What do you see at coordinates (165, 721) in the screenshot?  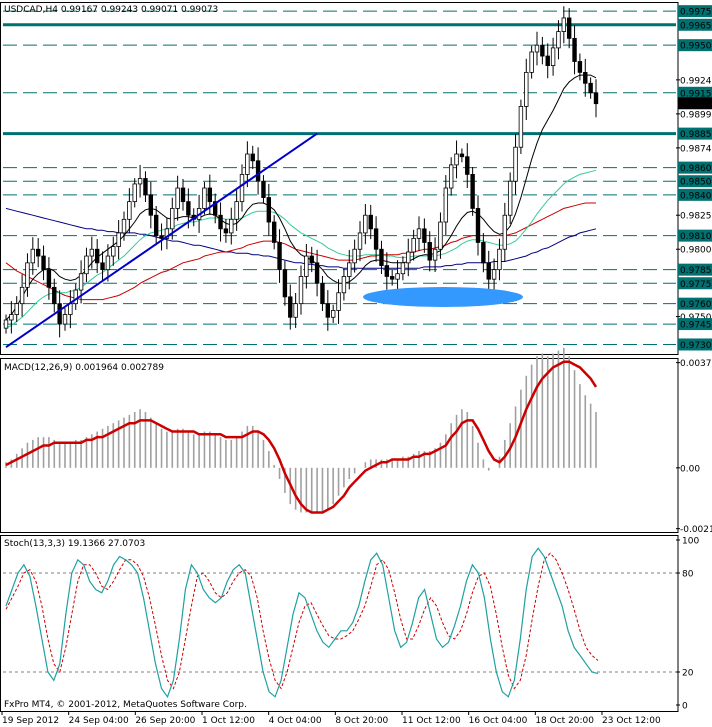 I see `time-axis-label: 26 Sep 20:00` at bounding box center [165, 721].